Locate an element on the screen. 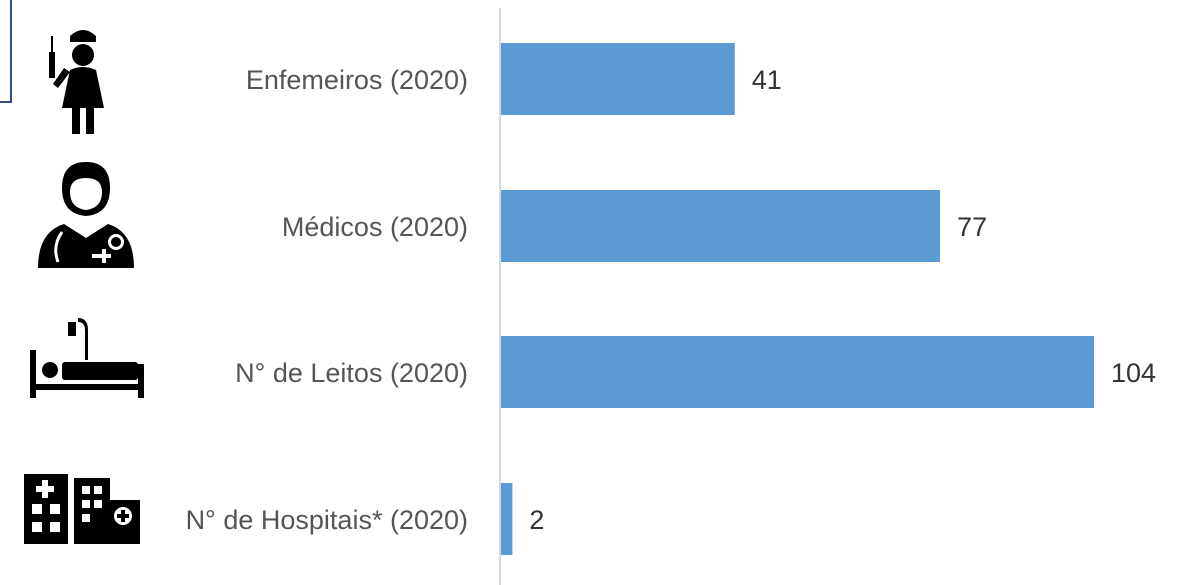 This screenshot has height=585, width=1182. value-label: 104 is located at coordinates (1133, 373).